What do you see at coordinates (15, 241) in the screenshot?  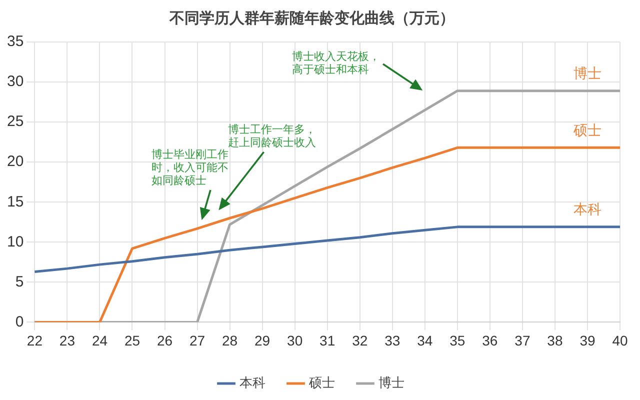 I see `y-tick-label: 10` at bounding box center [15, 241].